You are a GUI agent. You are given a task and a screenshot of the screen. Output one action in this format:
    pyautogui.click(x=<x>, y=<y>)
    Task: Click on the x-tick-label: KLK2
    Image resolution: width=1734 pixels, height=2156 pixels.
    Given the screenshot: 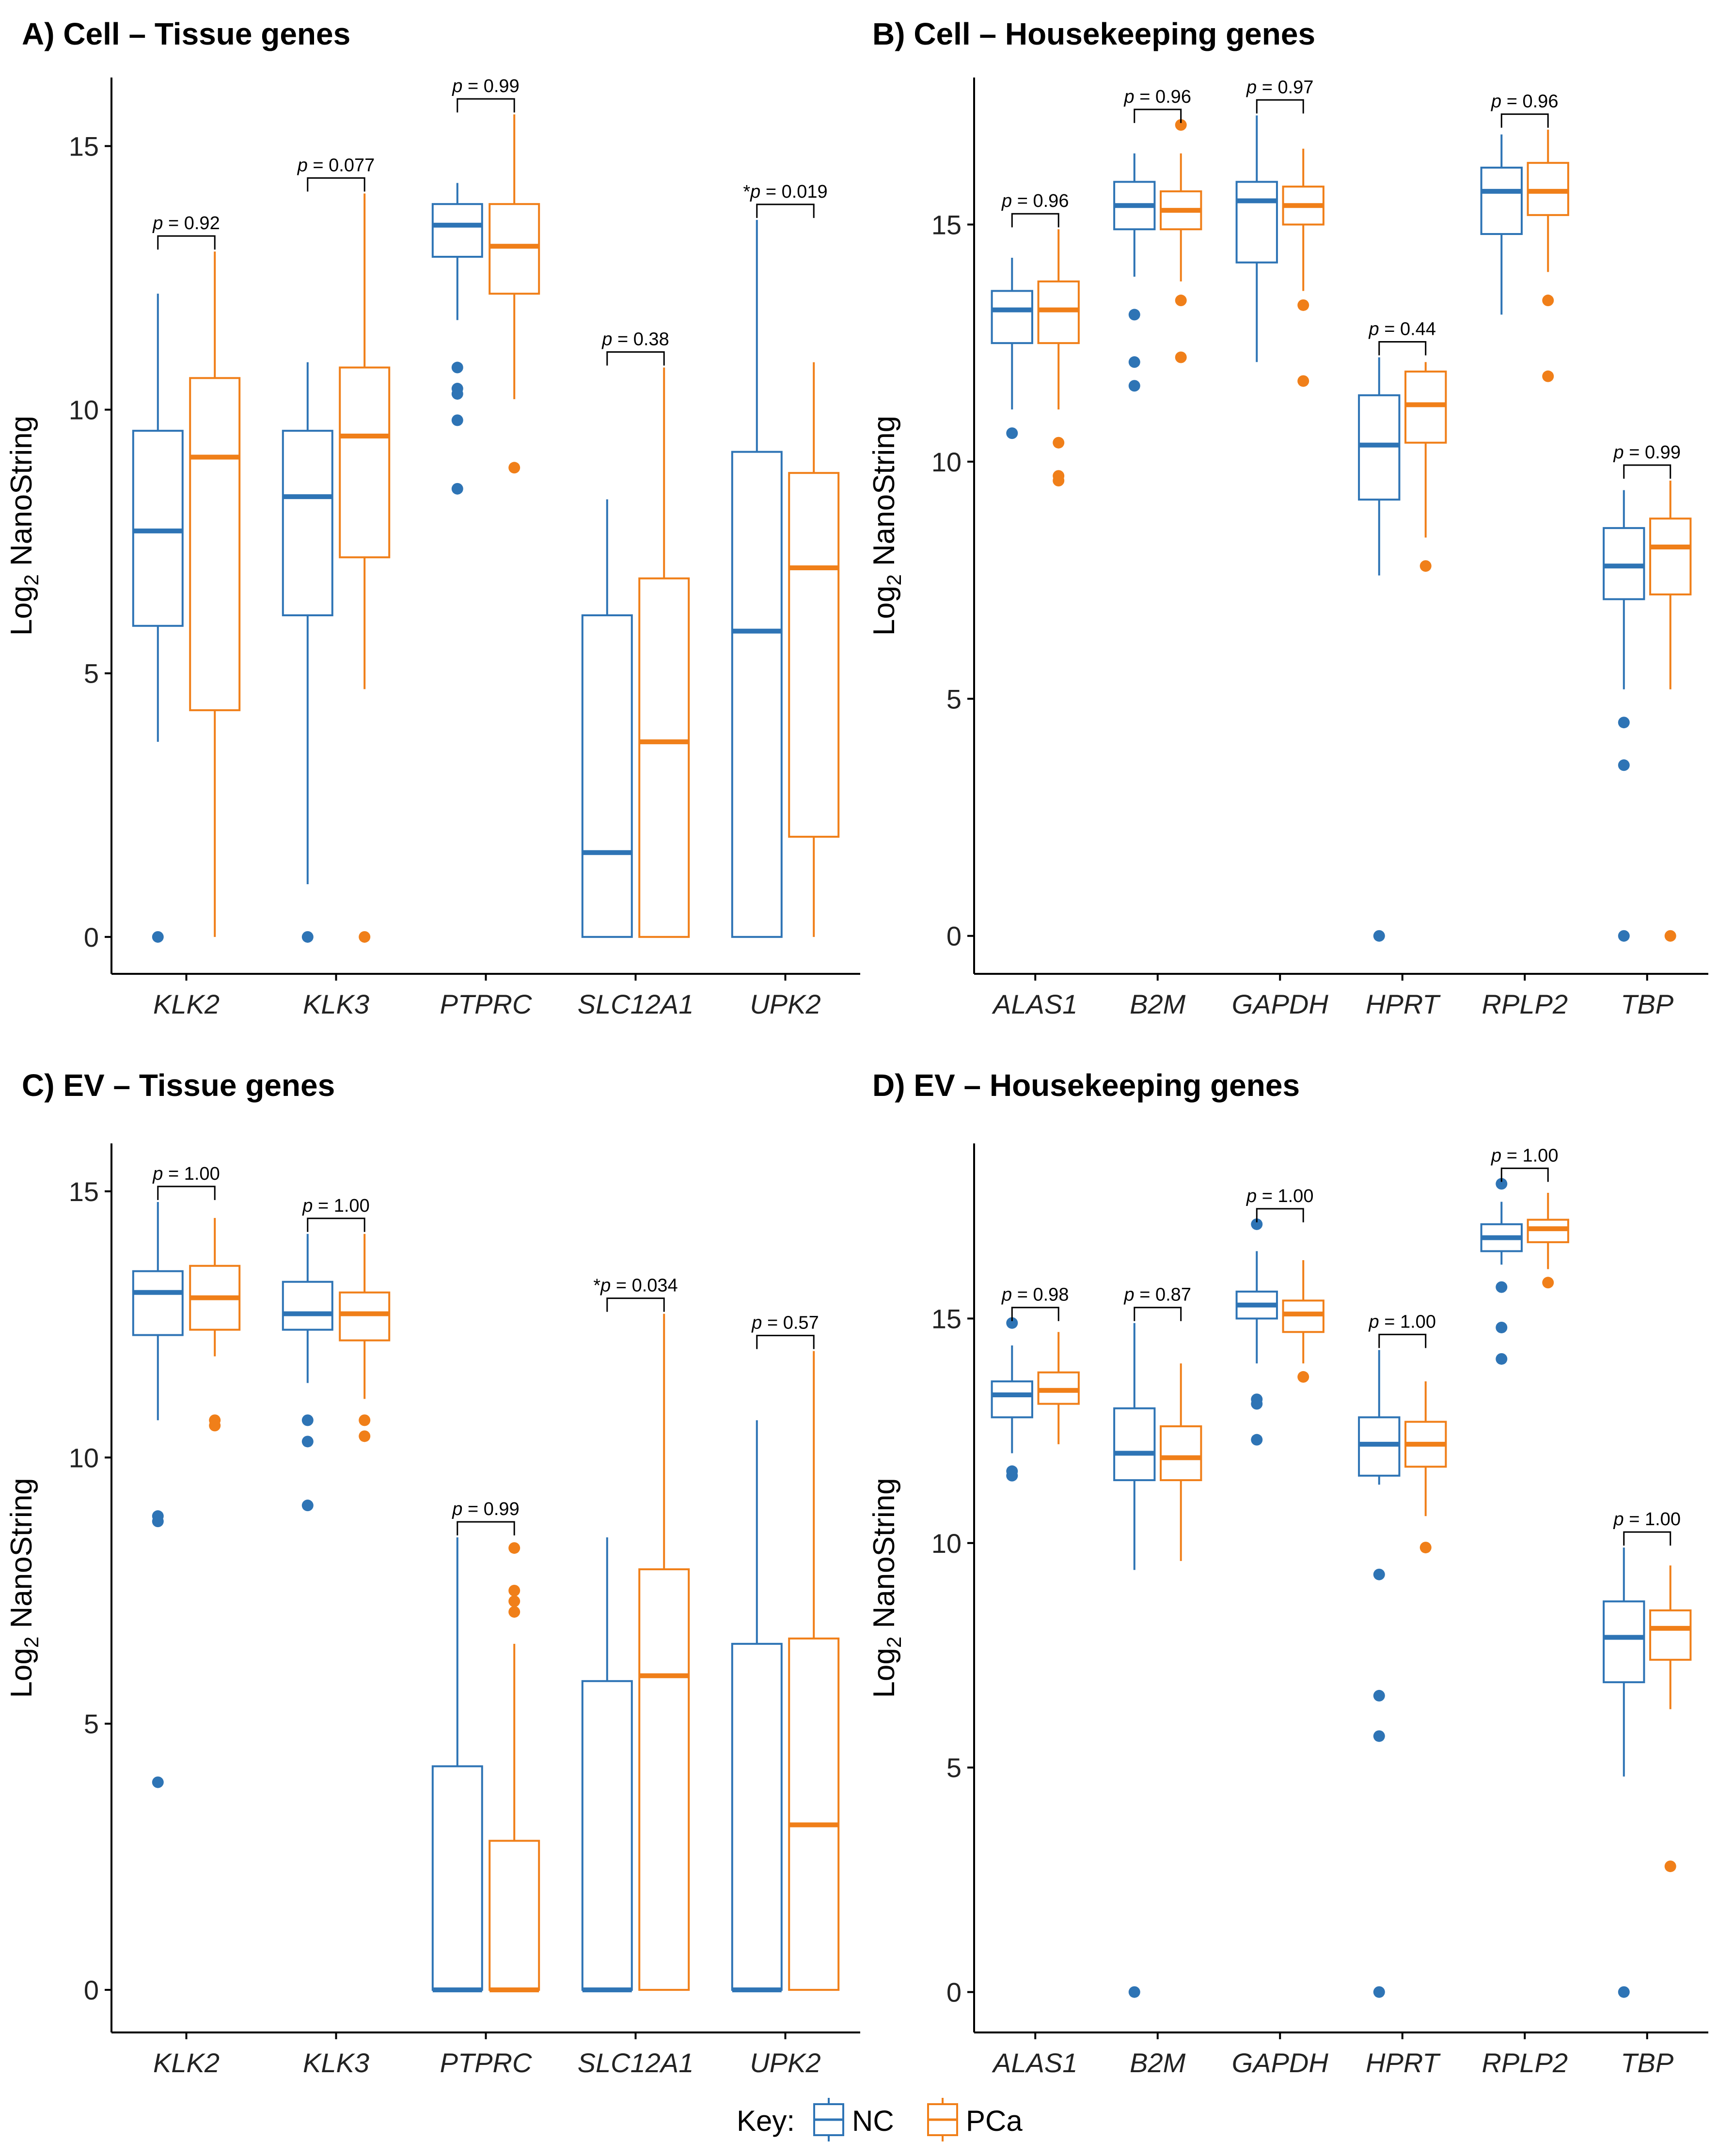 What is the action you would take?
    pyautogui.click(x=186, y=2062)
    